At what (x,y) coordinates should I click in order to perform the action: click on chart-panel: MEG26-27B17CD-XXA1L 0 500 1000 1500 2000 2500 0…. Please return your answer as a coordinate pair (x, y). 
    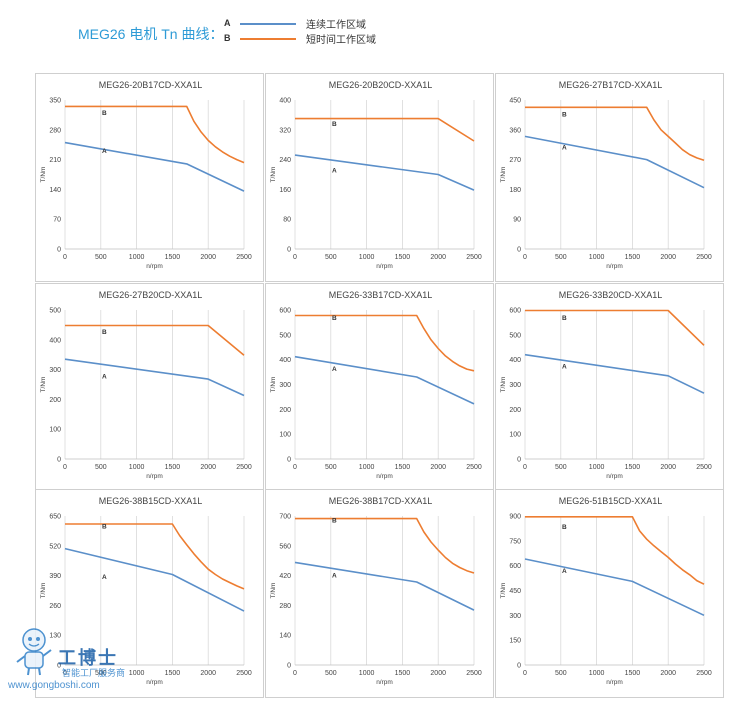
    Looking at the image, I should click on (609, 177).